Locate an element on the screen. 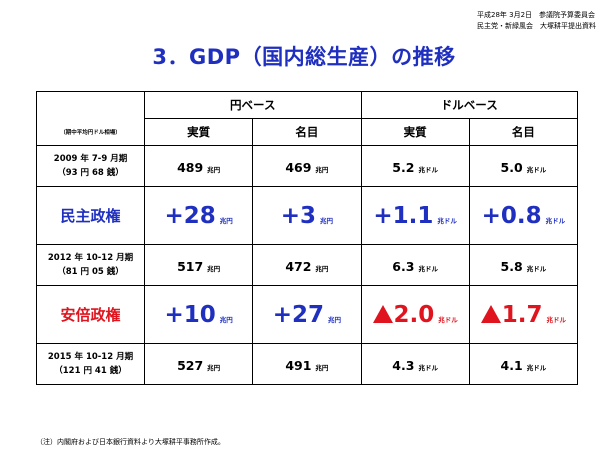 Image resolution: width=608 pixels, height=467 pixels. table-row-abe: 安倍政権 +10 兆円 +27 兆円 2.0 兆ドル 1.7 兆ドル is located at coordinates (307, 314).